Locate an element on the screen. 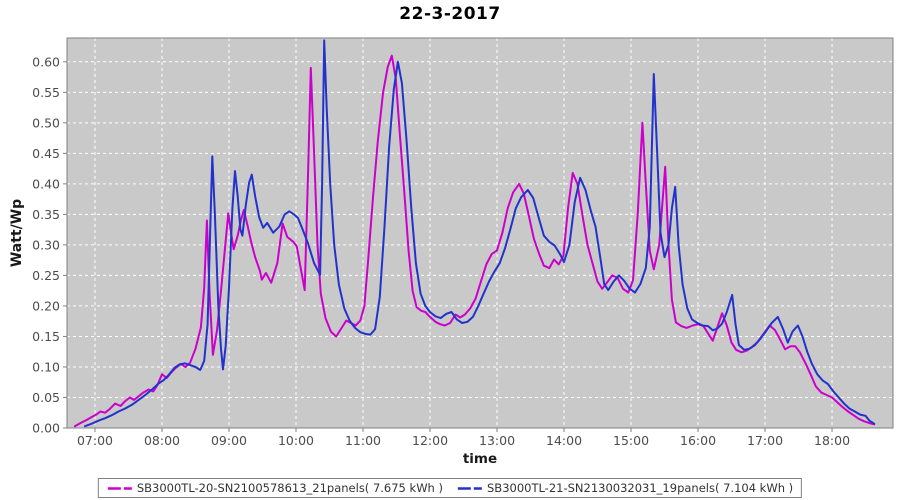 The image size is (900, 500). x-tick-label: 15:00 is located at coordinates (631, 440).